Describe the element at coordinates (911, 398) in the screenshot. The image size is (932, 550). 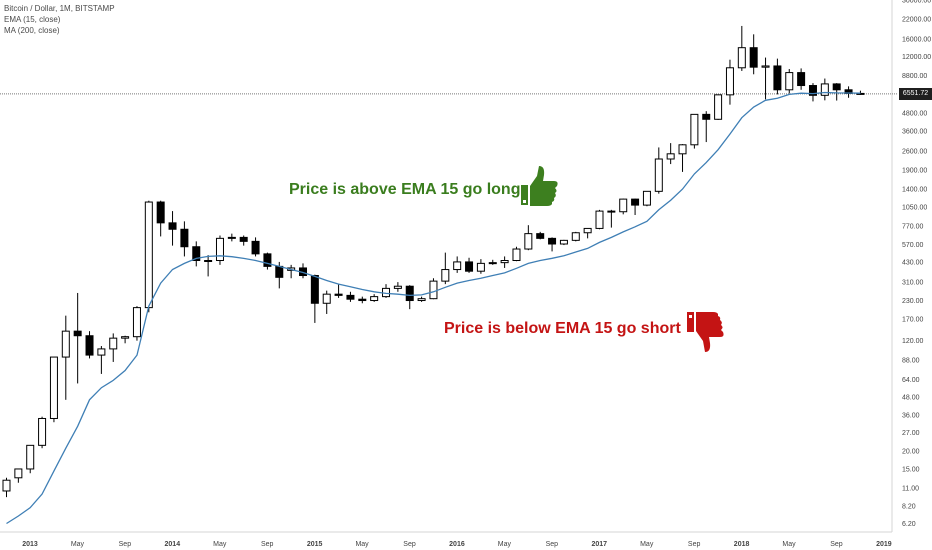
I see `y-tick-label: 48.00` at that location.